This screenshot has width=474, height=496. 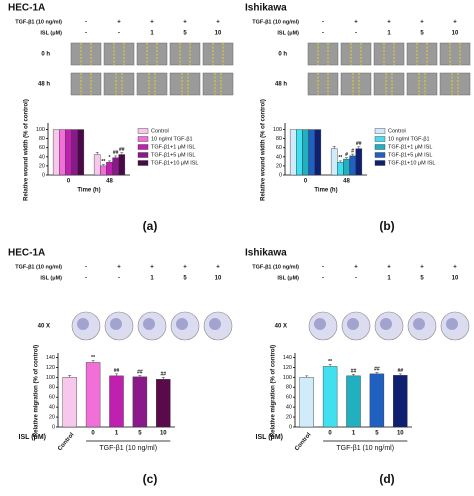 I want to click on x-tick-label: Control, so click(x=66, y=442).